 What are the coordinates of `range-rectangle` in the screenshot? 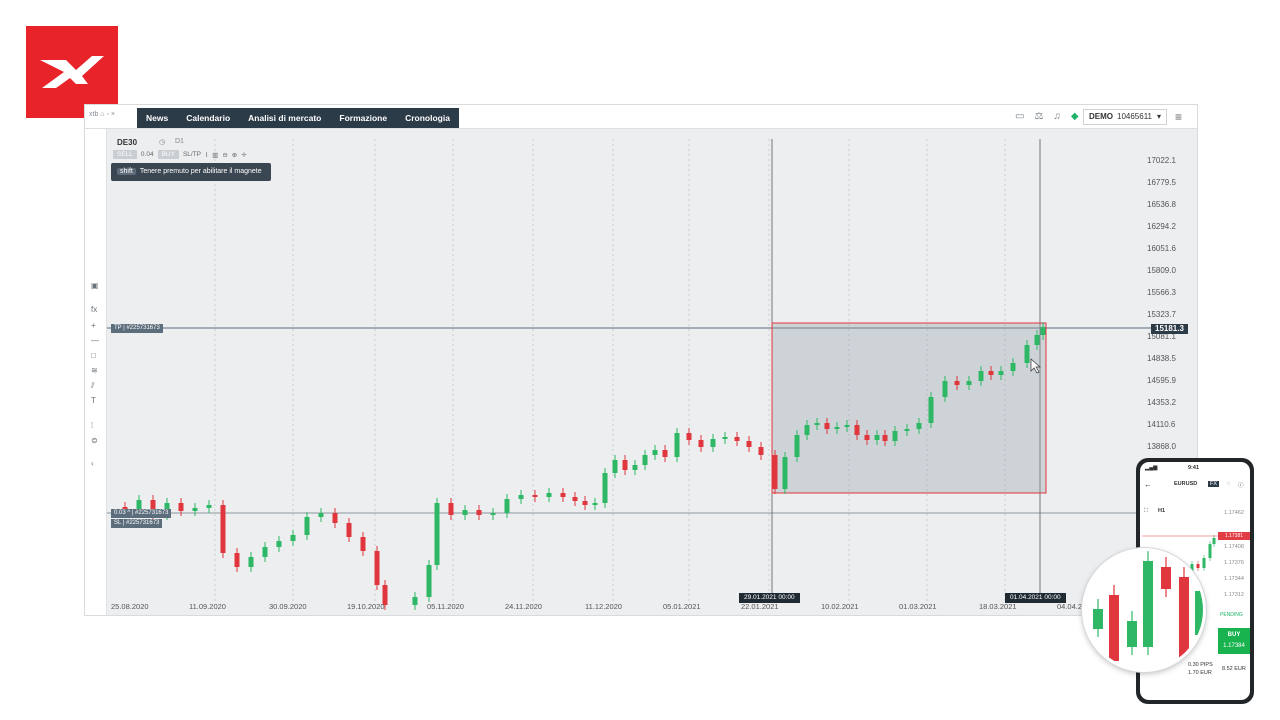 It's located at (909, 408).